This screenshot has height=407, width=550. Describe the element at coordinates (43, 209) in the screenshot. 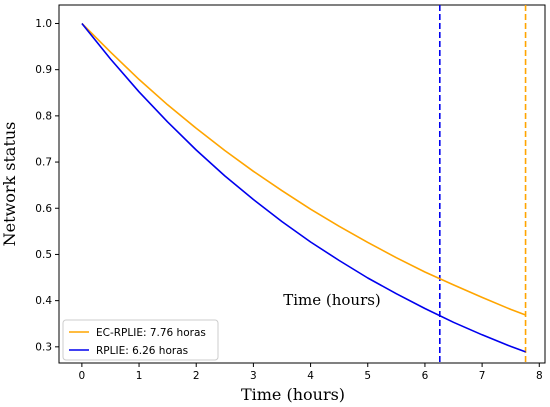

I see `y-tick-label: 0.6` at that location.